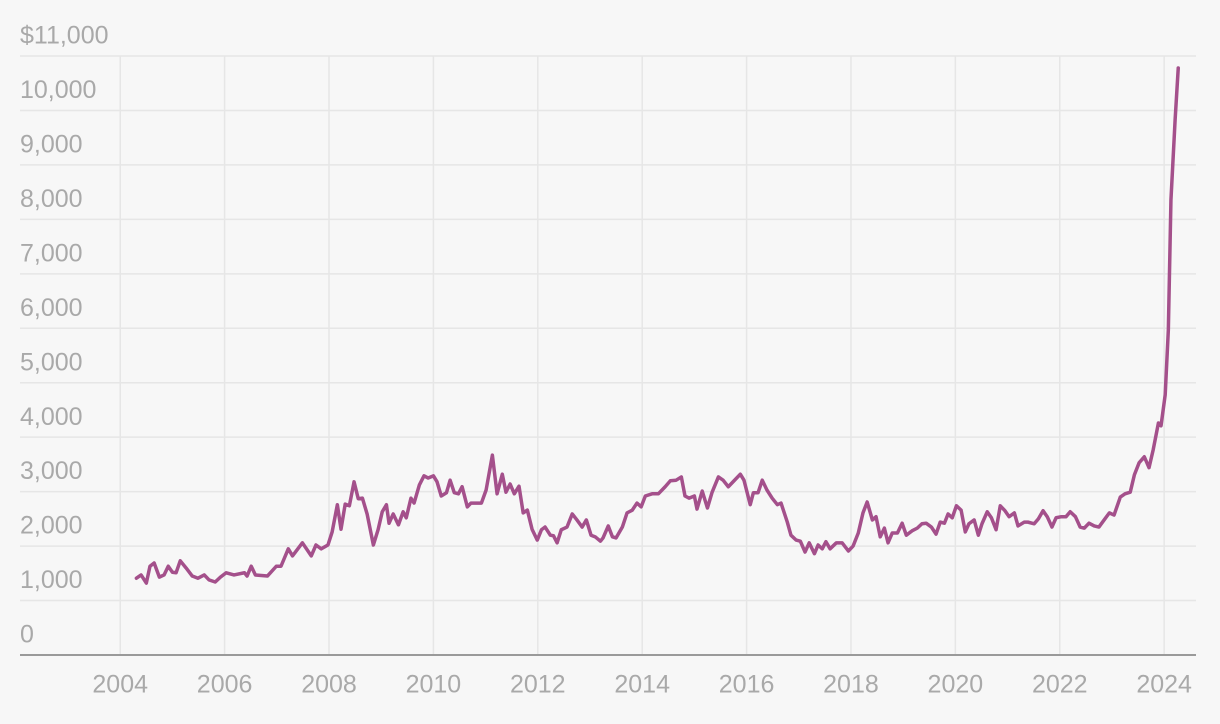 The height and width of the screenshot is (724, 1220). What do you see at coordinates (51, 308) in the screenshot?
I see `y-tick-label: 6,000` at bounding box center [51, 308].